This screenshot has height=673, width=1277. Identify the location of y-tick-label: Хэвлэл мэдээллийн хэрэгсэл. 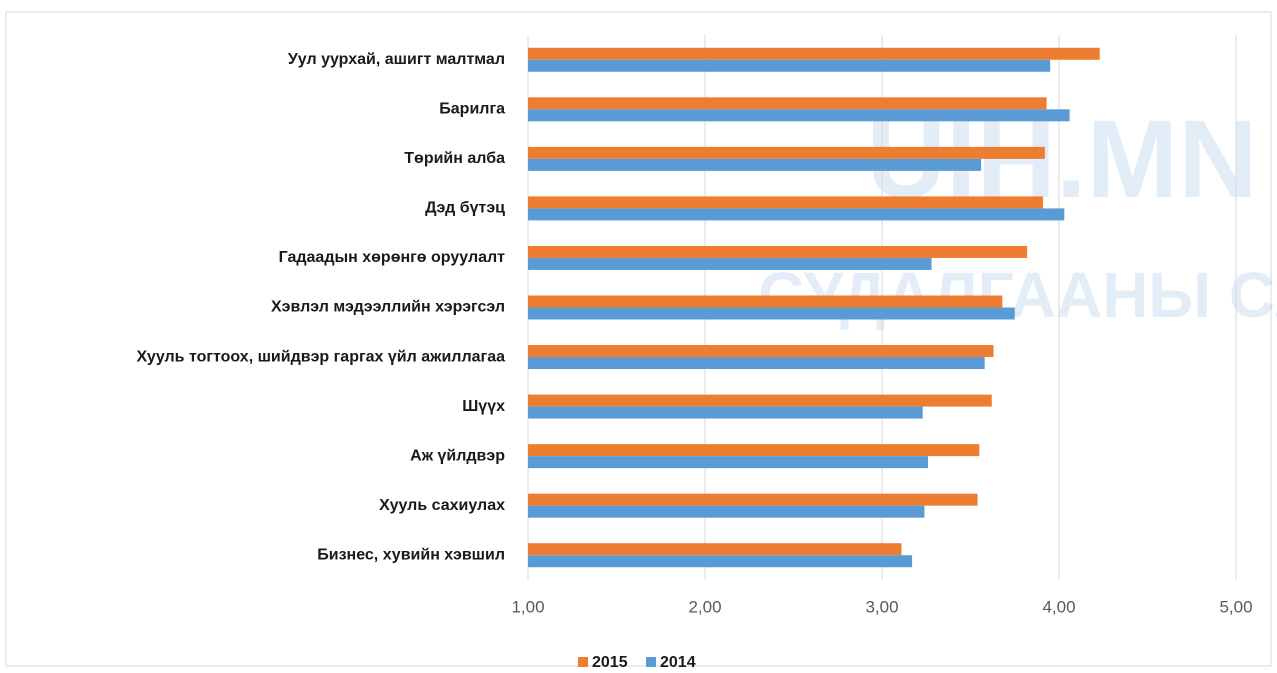
(388, 307).